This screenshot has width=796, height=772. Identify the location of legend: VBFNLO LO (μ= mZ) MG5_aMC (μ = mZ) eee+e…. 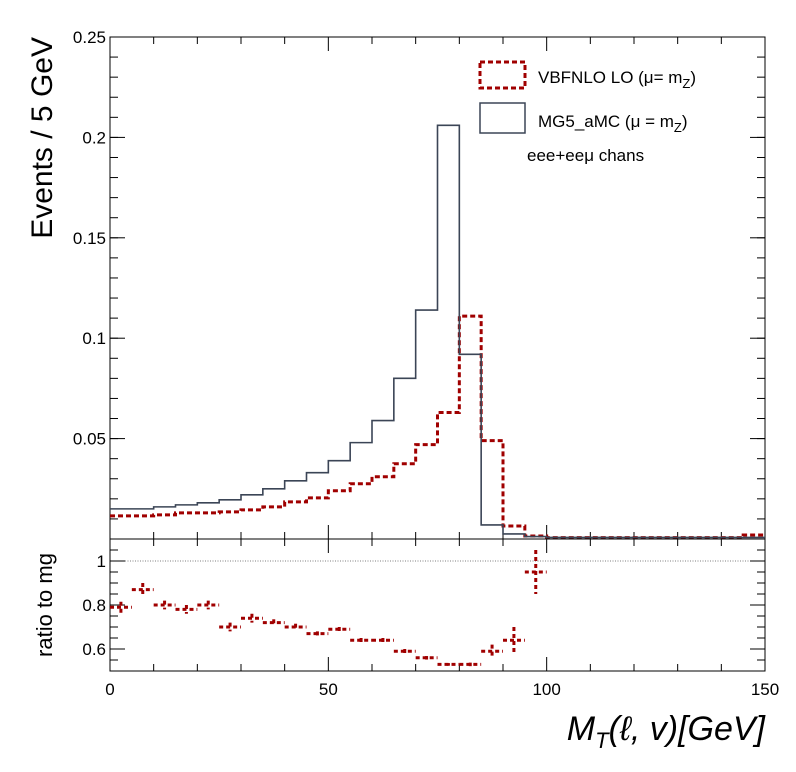
(587, 112).